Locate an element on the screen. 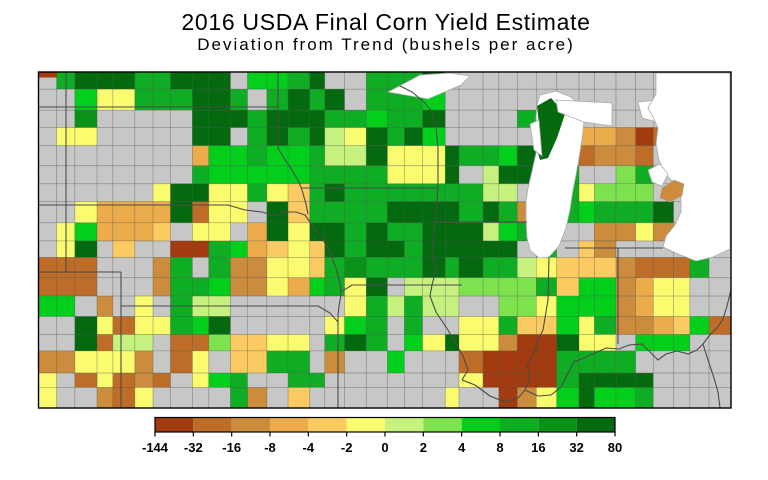  svg-text:Deviation from Trend (bushels: Deviation from Trend (bushels per acre) is located at coordinates (386, 44).